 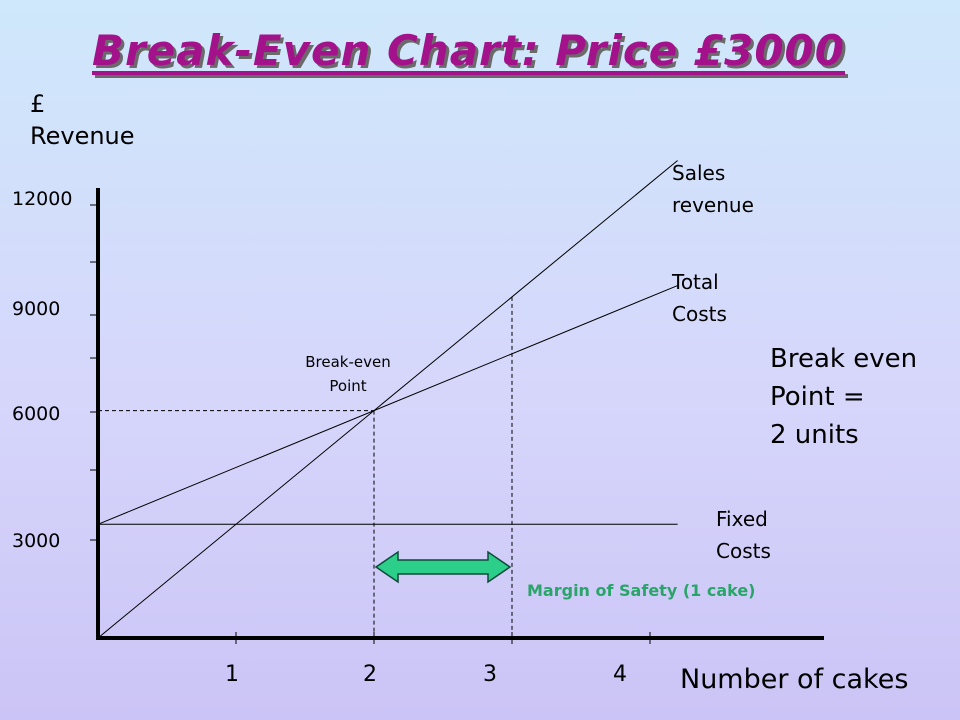 What do you see at coordinates (814, 435) in the screenshot?
I see `break-even-note-line3: 2 units` at bounding box center [814, 435].